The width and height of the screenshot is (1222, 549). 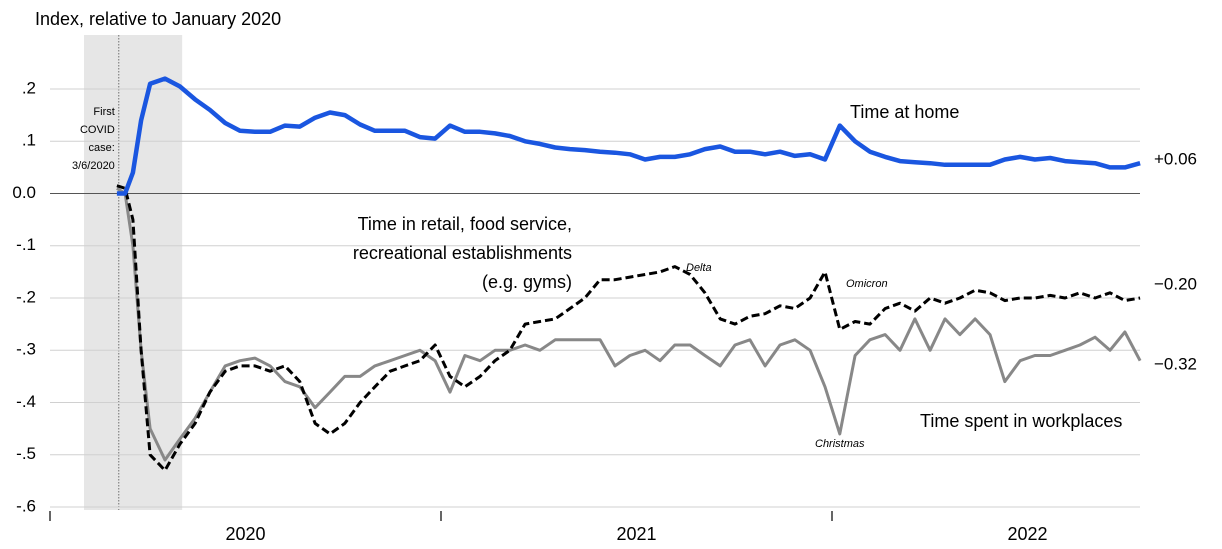 I want to click on first-case-note: First, so click(x=103, y=112).